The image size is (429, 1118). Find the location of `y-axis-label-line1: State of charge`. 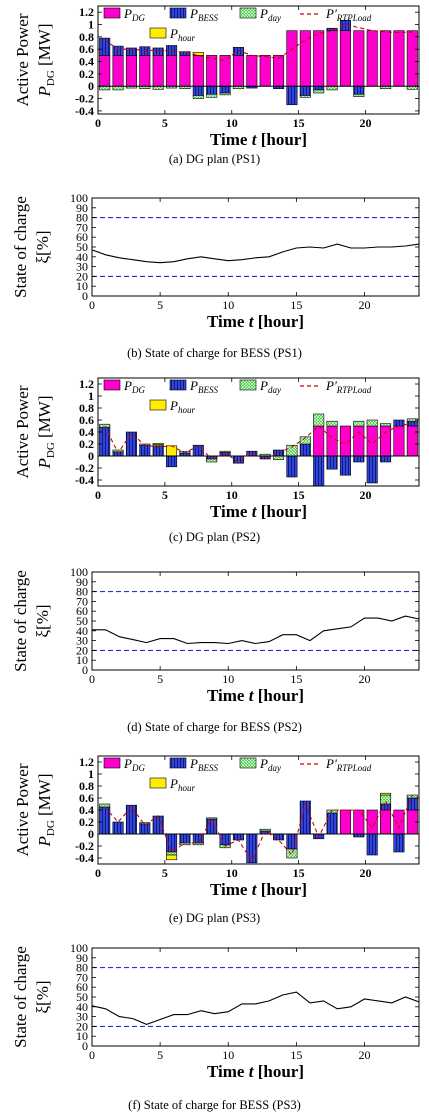

y-axis-label-line1: State of charge is located at coordinates (20, 997).